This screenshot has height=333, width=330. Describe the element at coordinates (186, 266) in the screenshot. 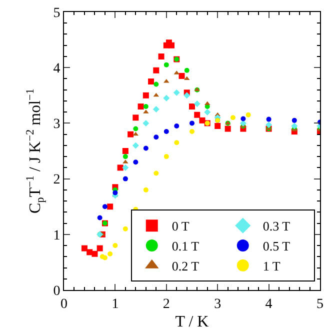

I see `legend-label: 0.2 T` at that location.